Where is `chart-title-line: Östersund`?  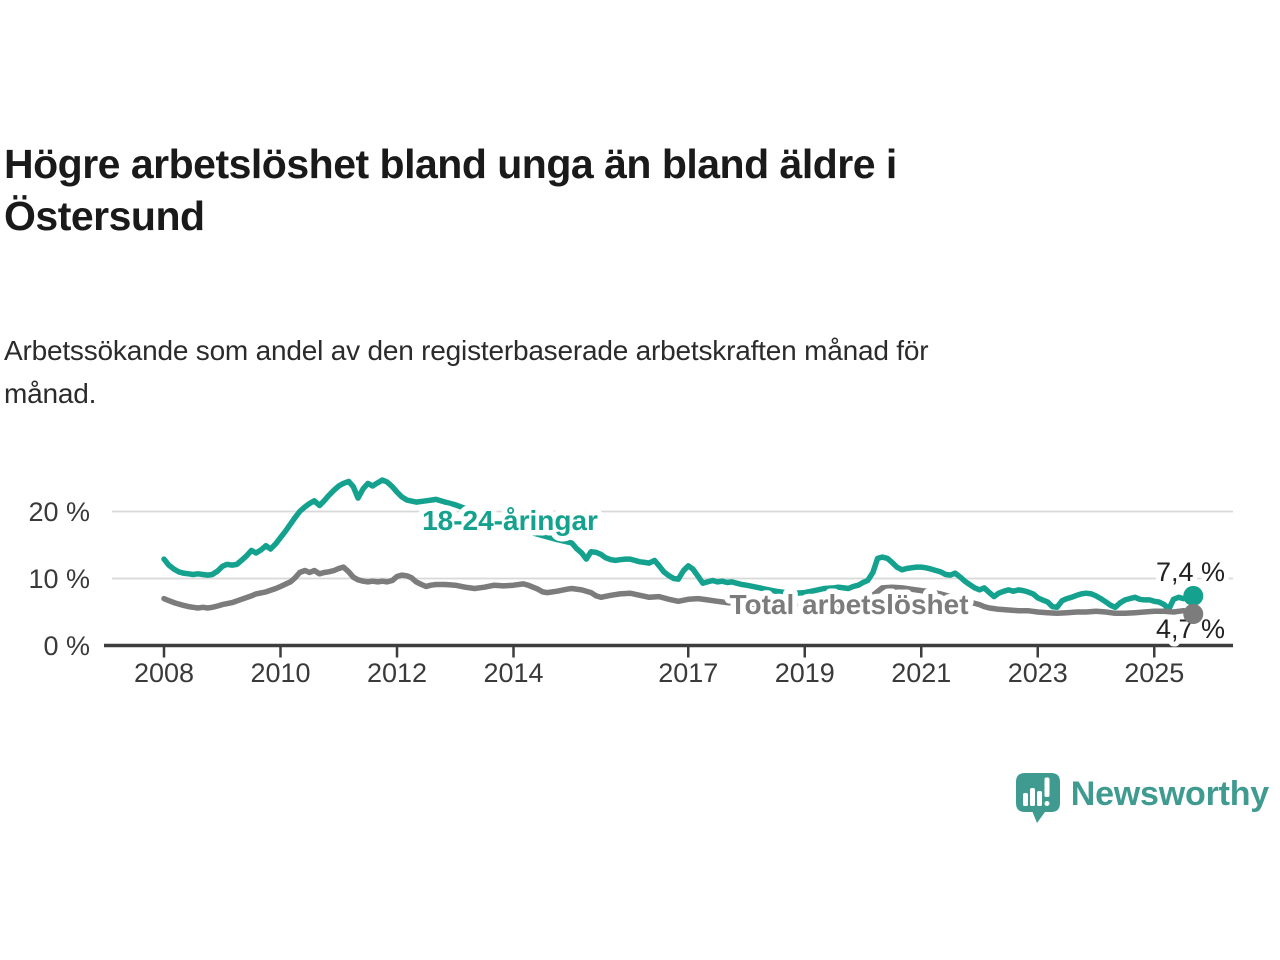 chart-title-line: Östersund is located at coordinates (104, 216).